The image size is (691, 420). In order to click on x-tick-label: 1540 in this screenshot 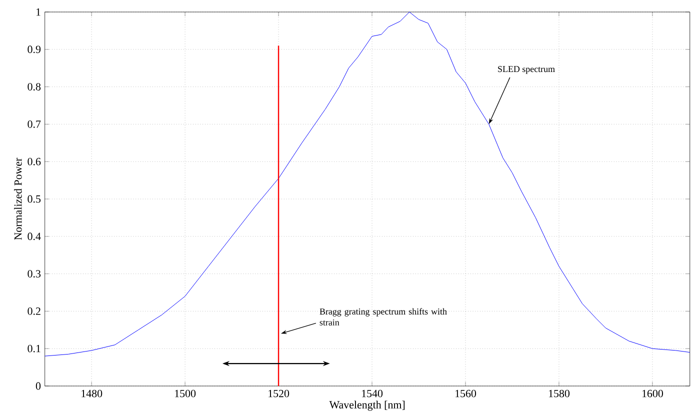, I will do `click(372, 394)`.